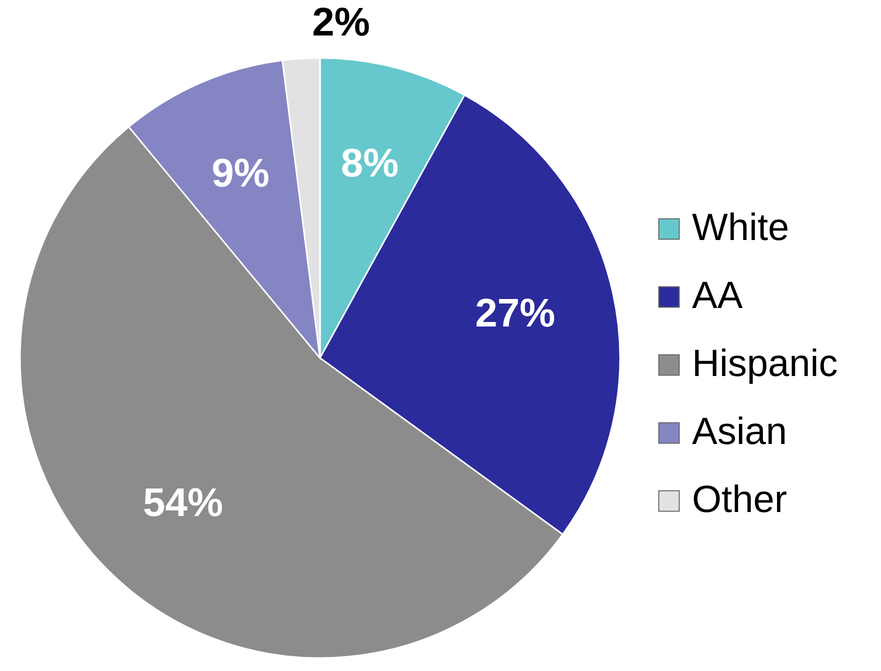 Image resolution: width=881 pixels, height=671 pixels. What do you see at coordinates (718, 296) in the screenshot?
I see `legend-label: AA` at bounding box center [718, 296].